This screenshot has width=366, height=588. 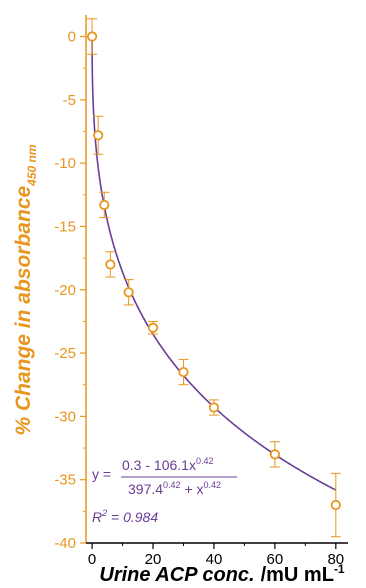 What do you see at coordinates (104, 513) in the screenshot?
I see `fit-r2-exp: 2` at bounding box center [104, 513].